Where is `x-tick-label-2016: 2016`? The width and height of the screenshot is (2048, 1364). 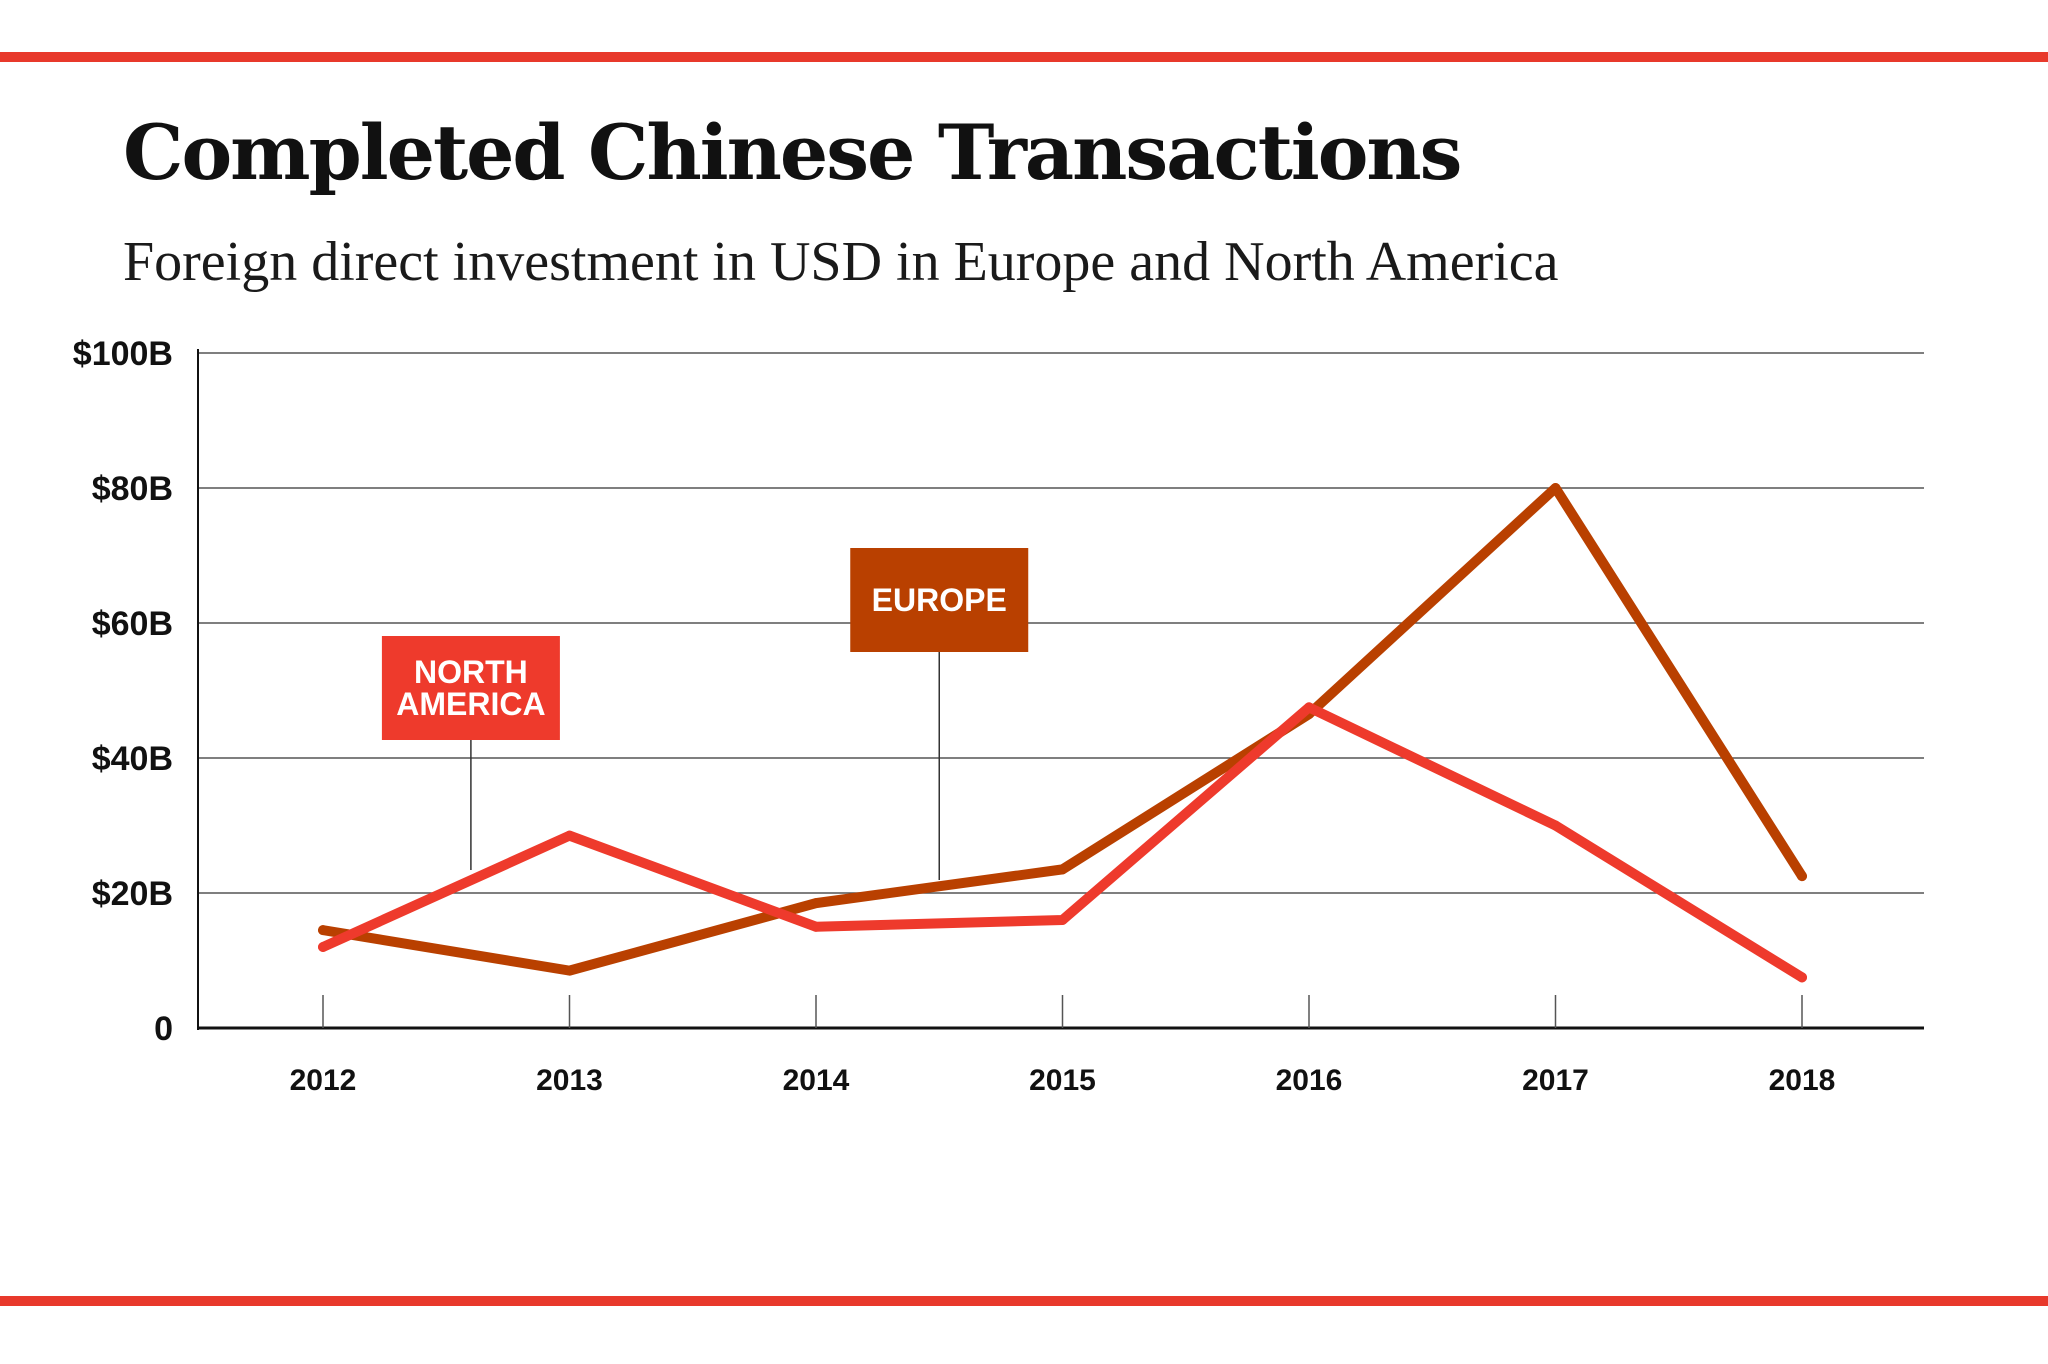
x-tick-label-2016: 2016 is located at coordinates (1309, 1080).